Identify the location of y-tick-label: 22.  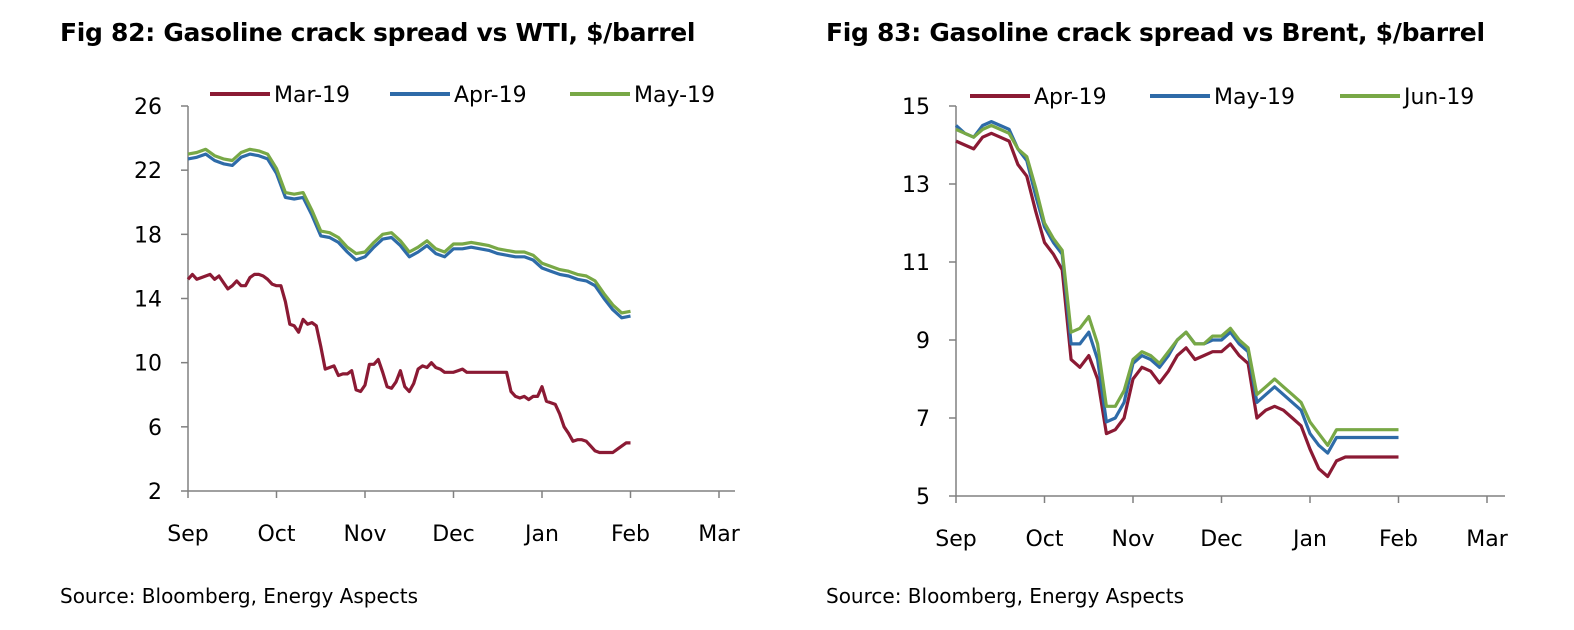
(148, 171).